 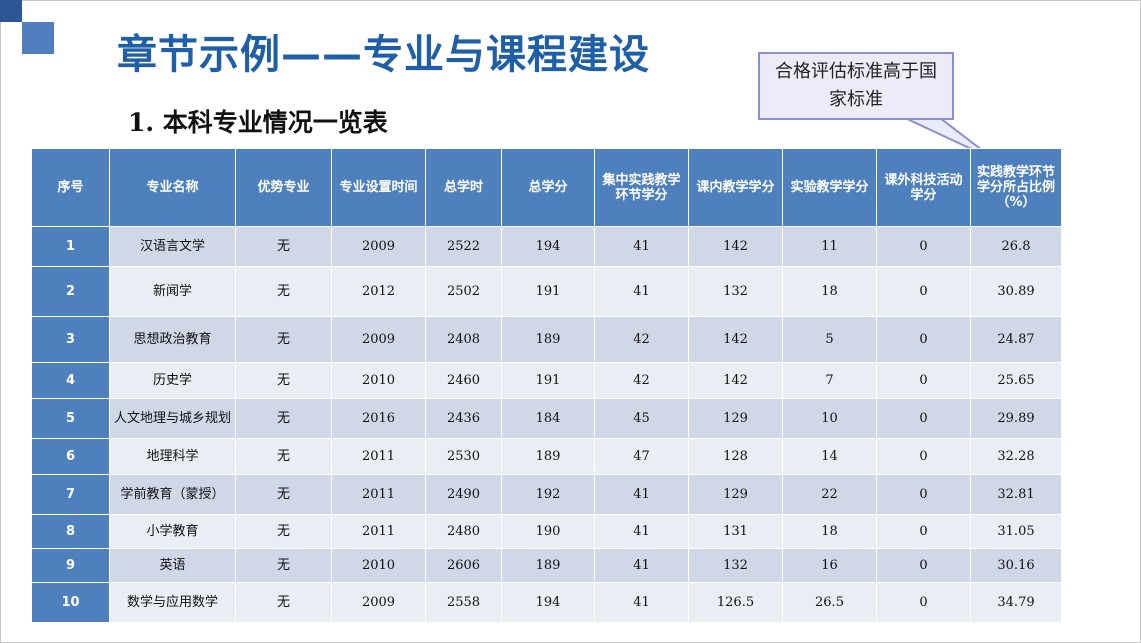 I want to click on table-cell: 29.89, so click(x=1016, y=418).